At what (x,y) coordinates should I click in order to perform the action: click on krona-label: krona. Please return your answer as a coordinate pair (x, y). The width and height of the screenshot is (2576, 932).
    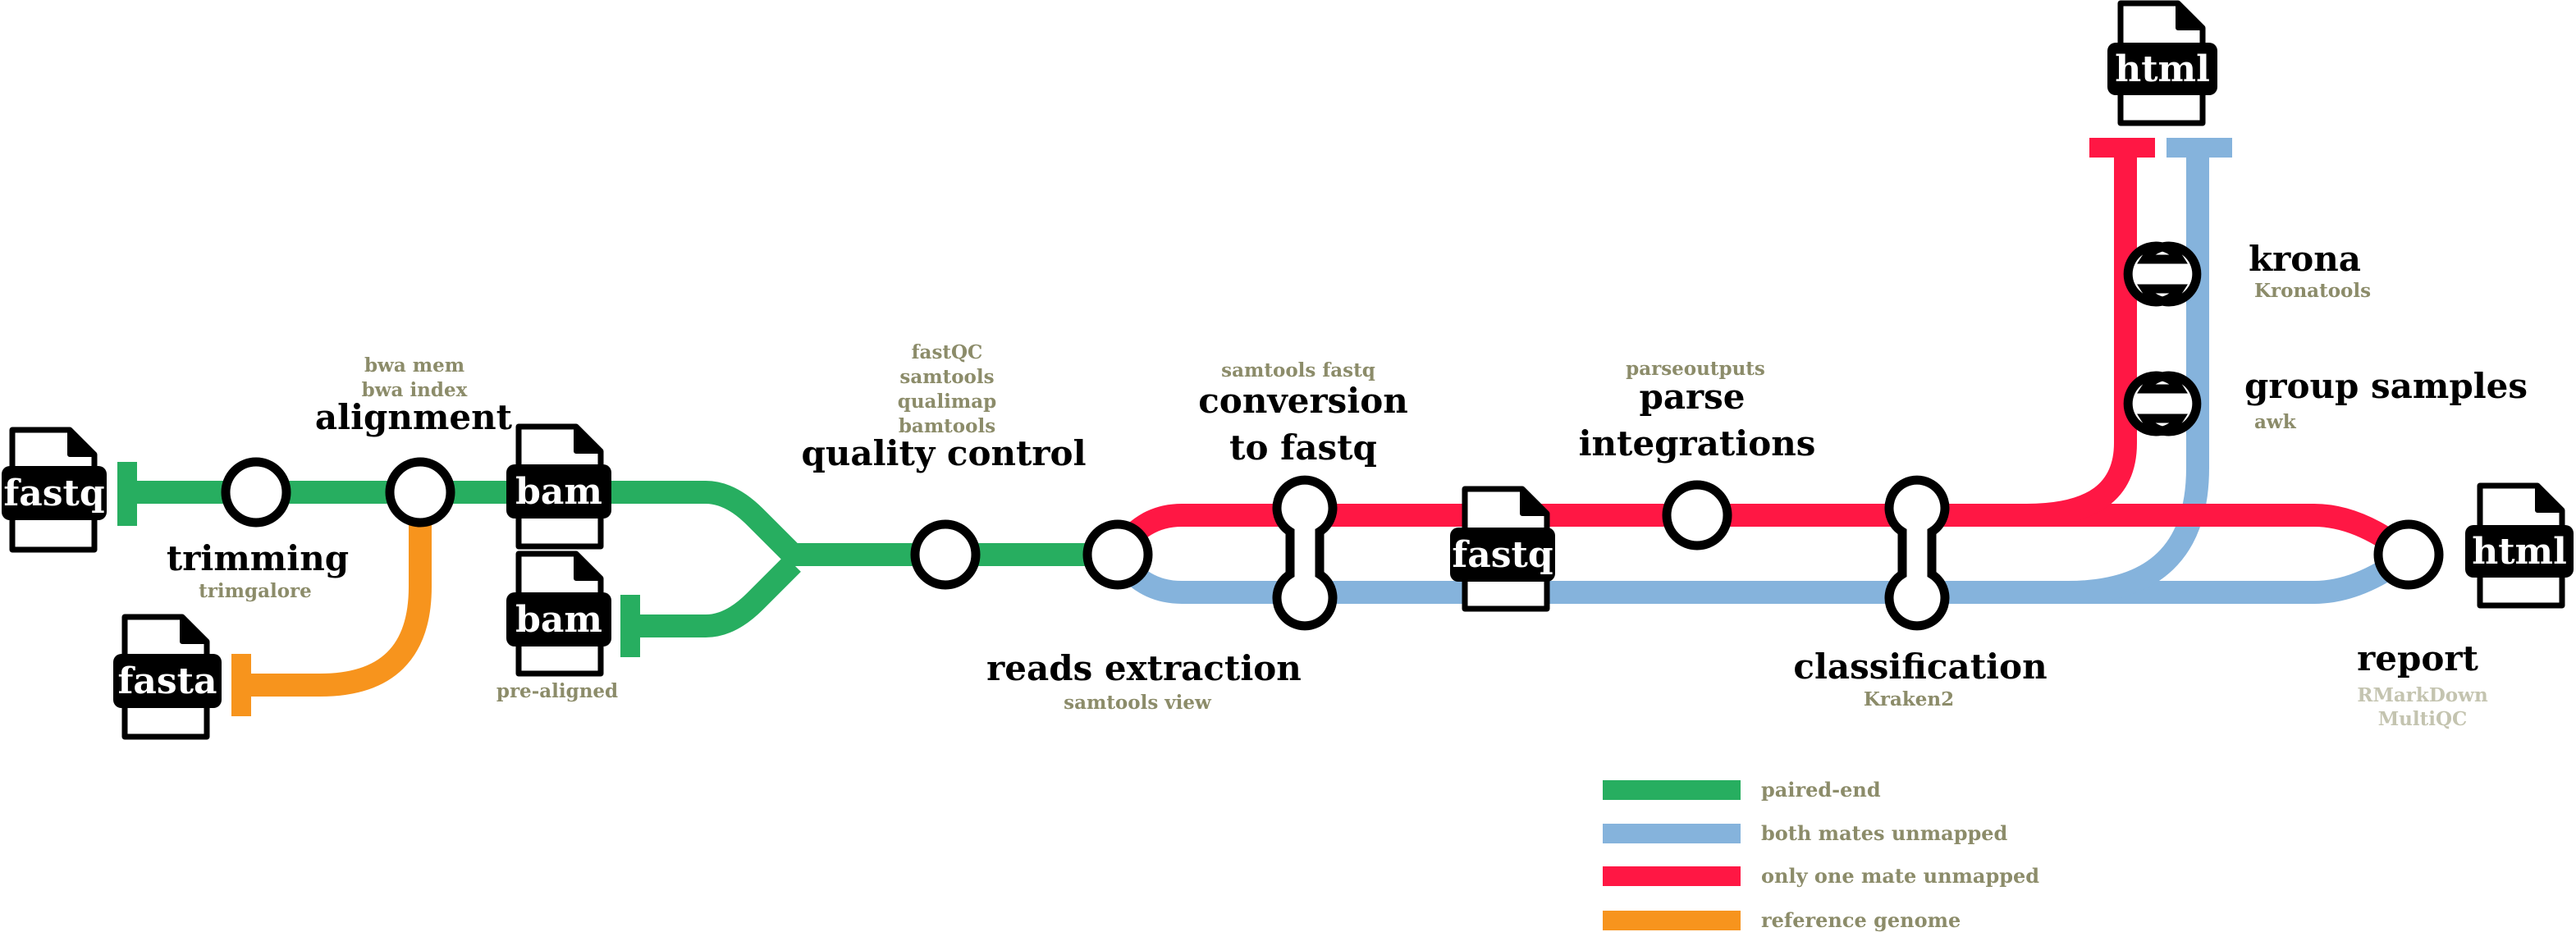
    Looking at the image, I should click on (2305, 259).